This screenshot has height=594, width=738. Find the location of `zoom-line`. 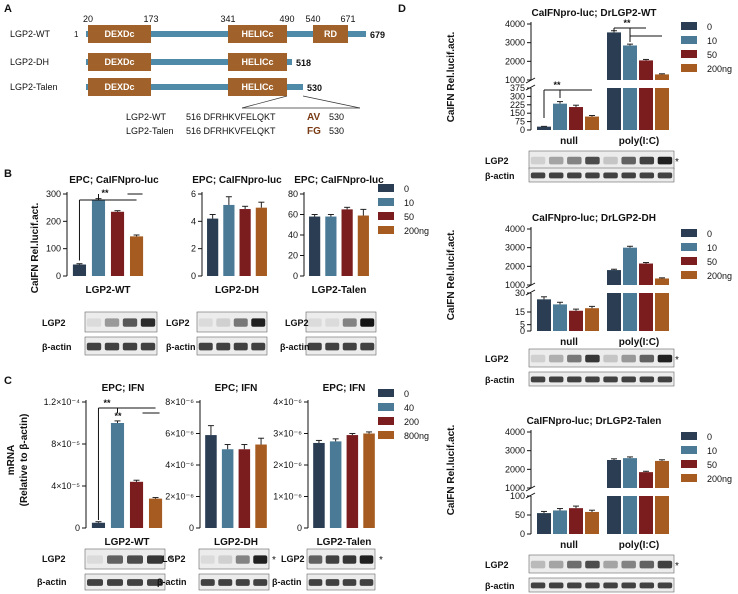

zoom-line is located at coordinates (331, 102).